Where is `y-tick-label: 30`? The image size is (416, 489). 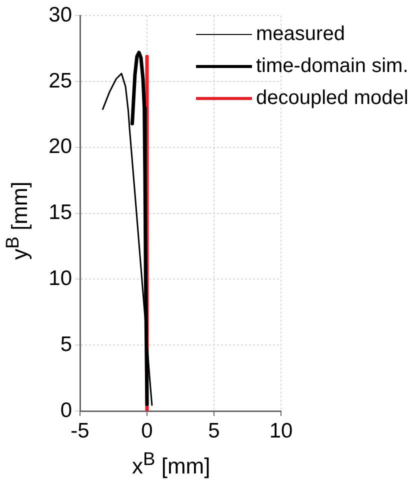 y-tick-label: 30 is located at coordinates (60, 14).